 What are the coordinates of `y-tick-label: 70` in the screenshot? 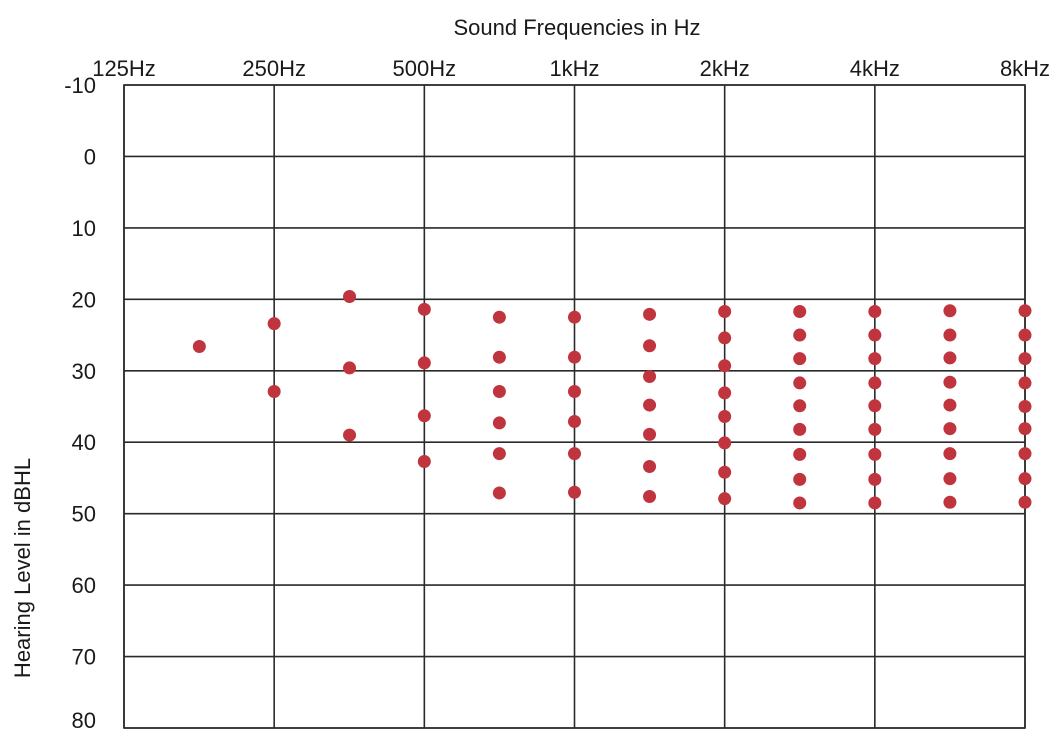 It's located at (84, 657).